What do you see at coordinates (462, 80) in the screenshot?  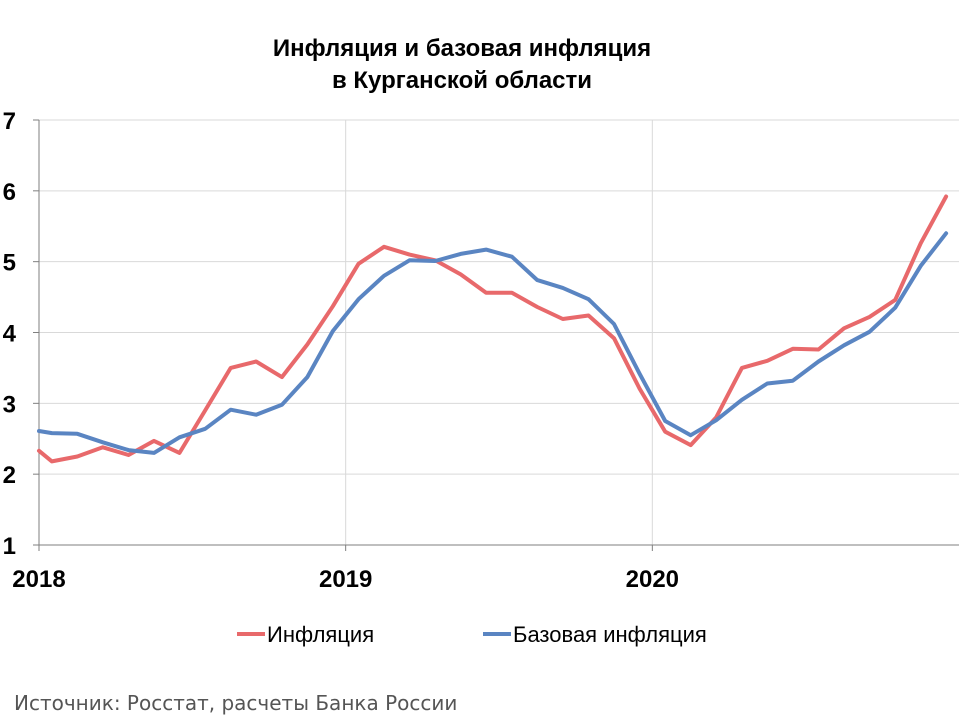 I see `chart-title-line-2: в Курганской области` at bounding box center [462, 80].